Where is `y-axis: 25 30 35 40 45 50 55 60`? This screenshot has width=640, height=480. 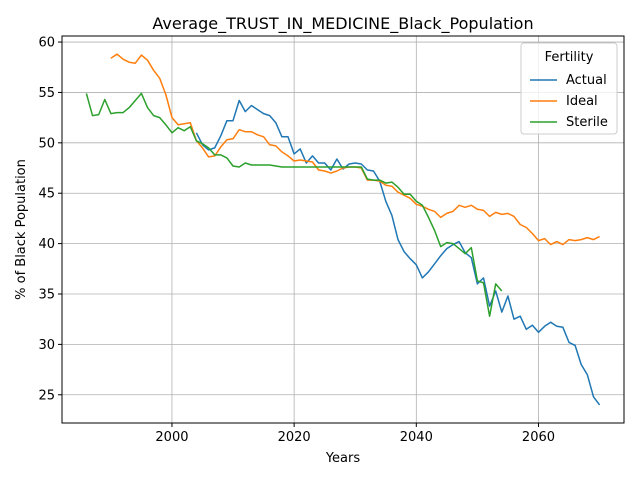 y-axis: 25 30 35 40 45 50 55 60 is located at coordinates (50, 219).